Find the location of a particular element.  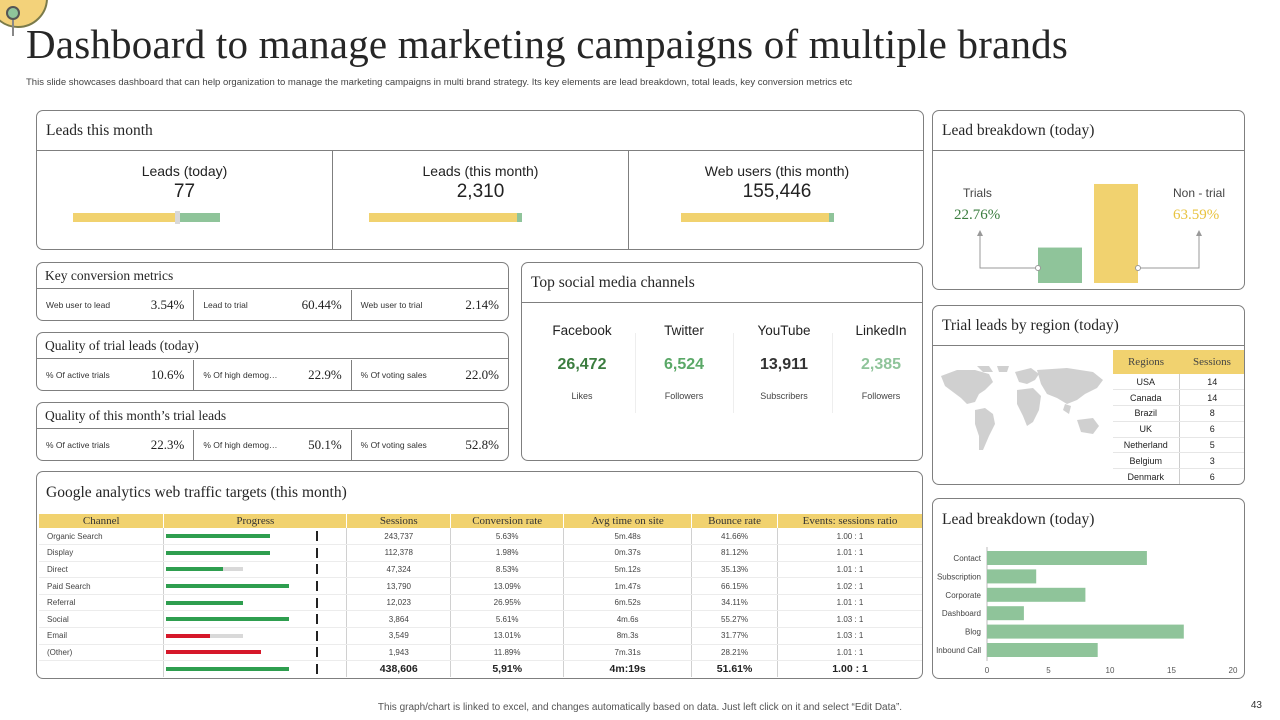

x-tick-label: 0 is located at coordinates (987, 670).